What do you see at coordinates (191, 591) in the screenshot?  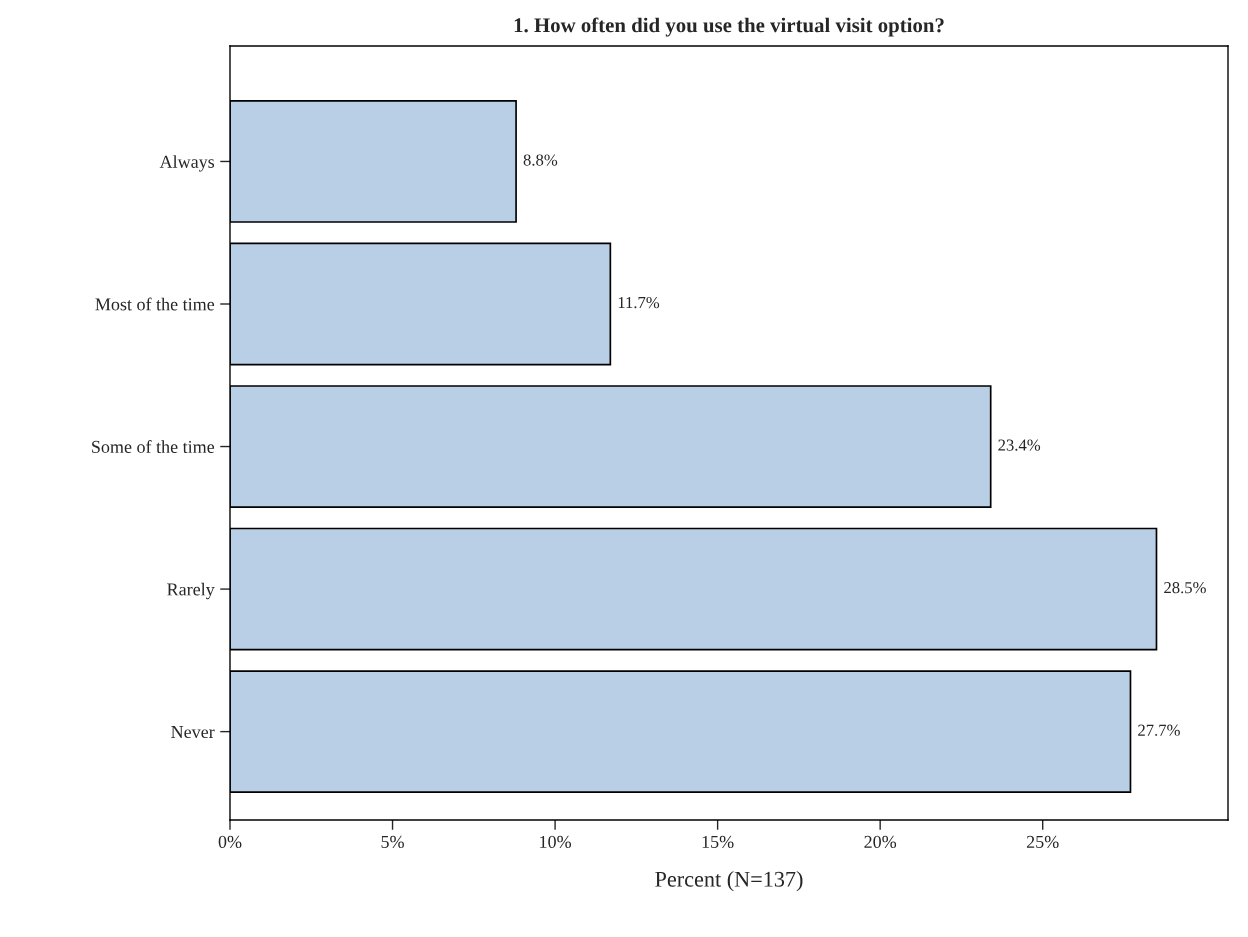 I see `y-tick-label: Rarely` at bounding box center [191, 591].